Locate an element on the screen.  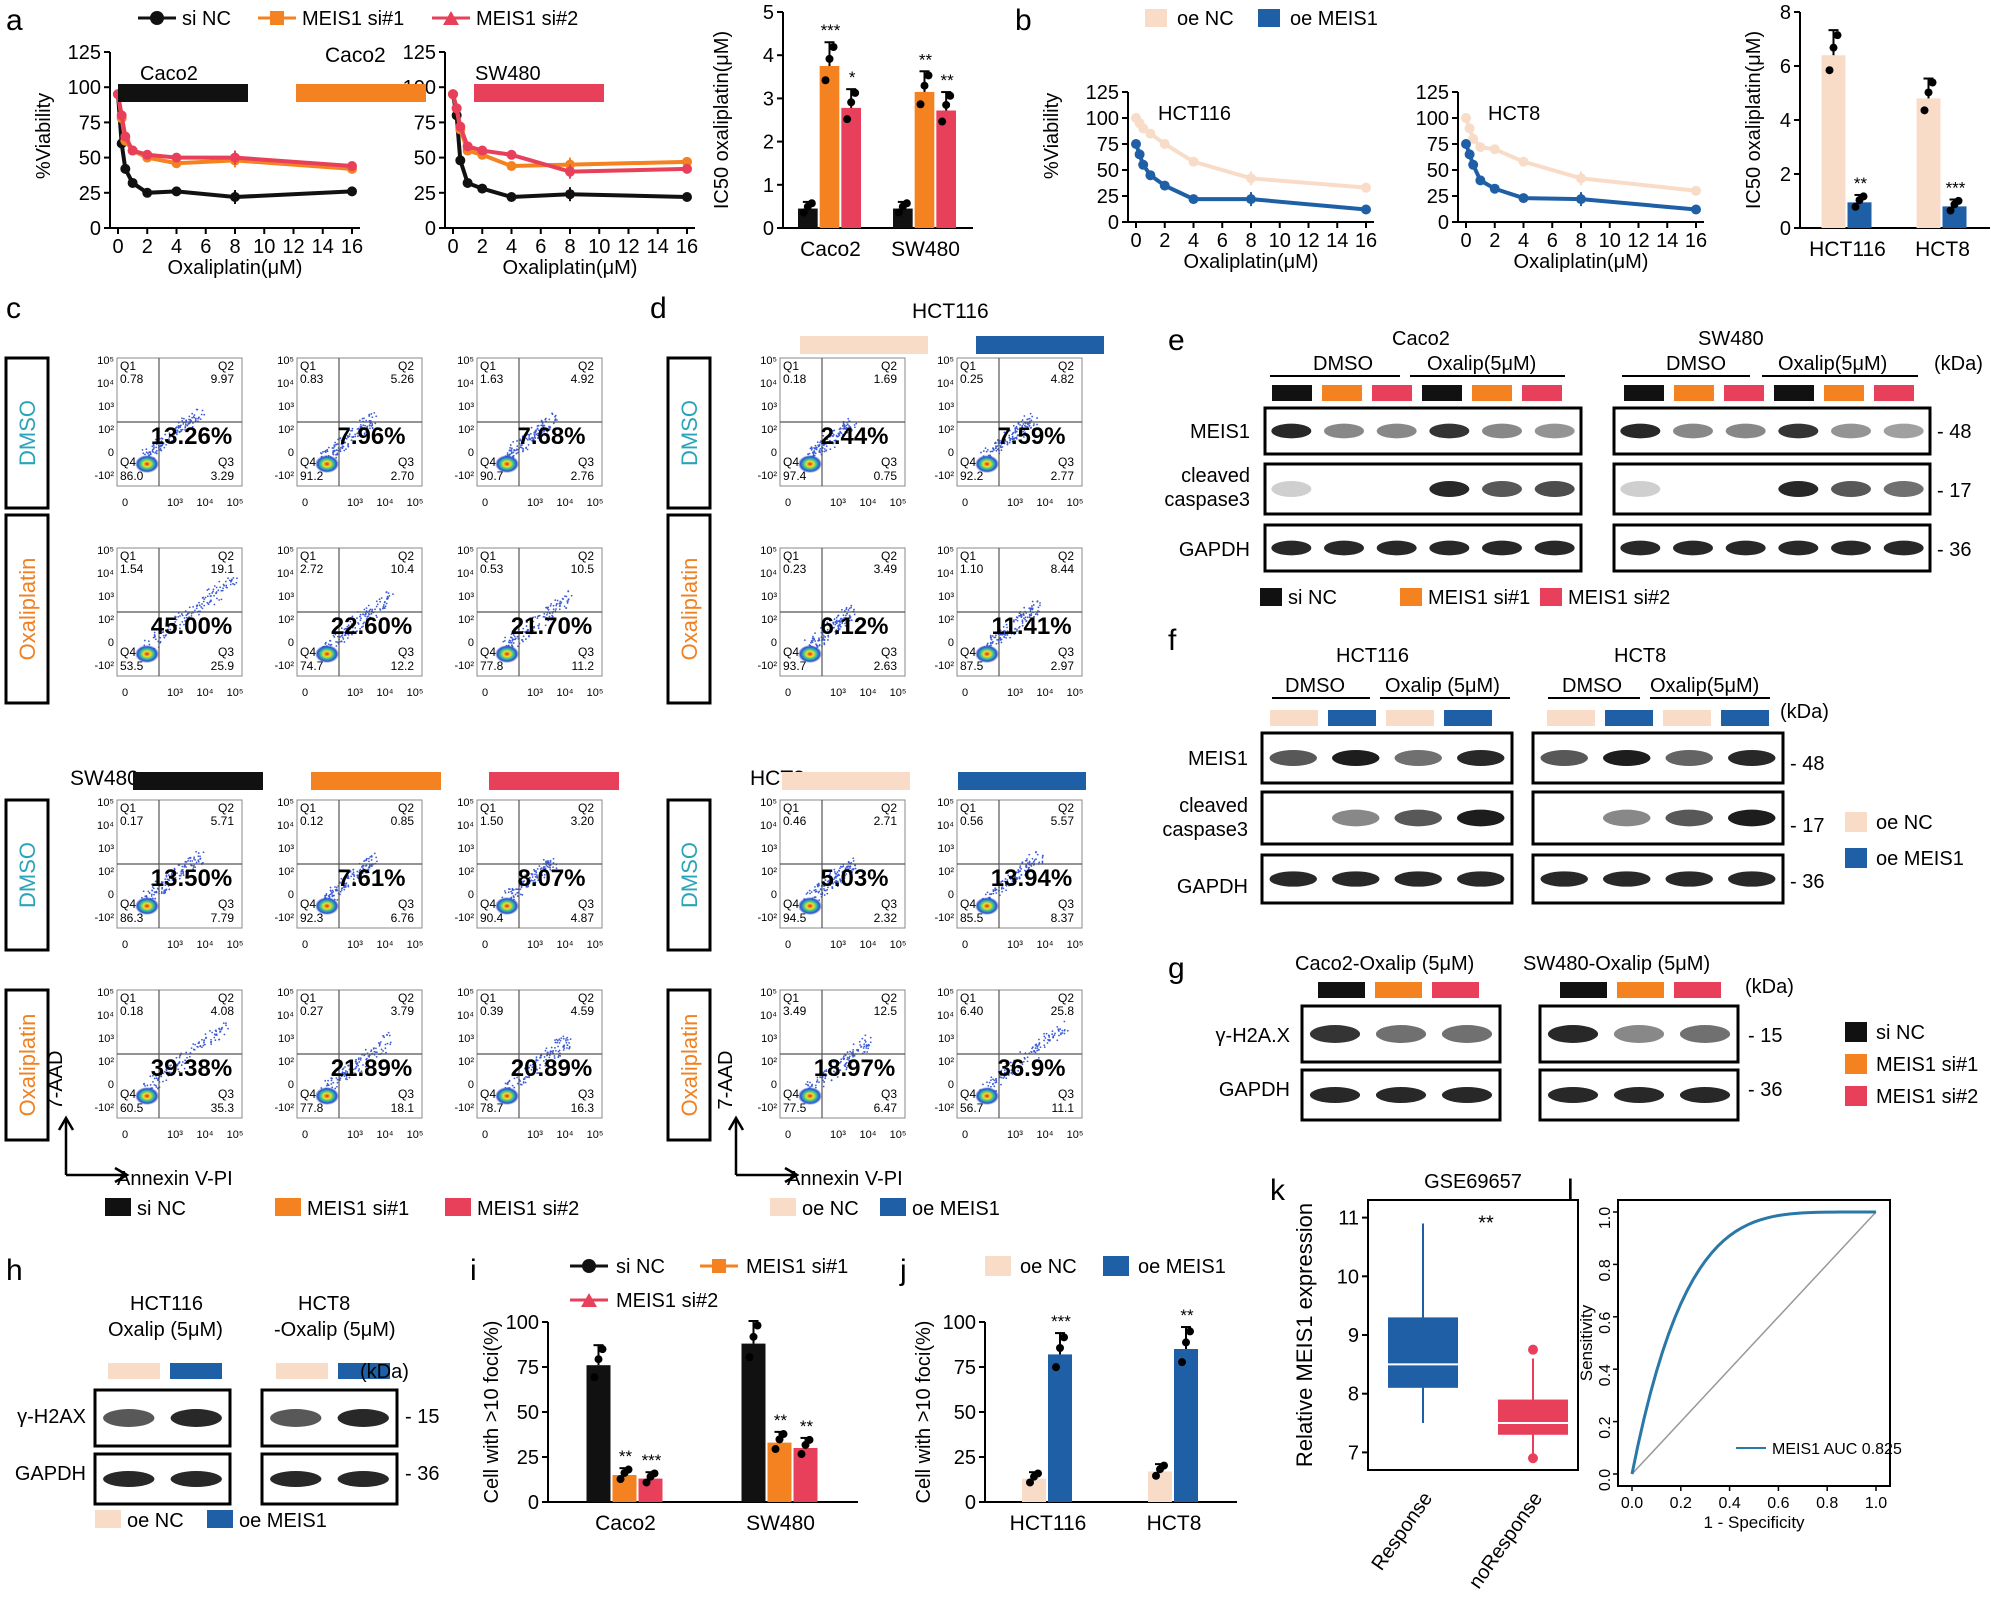
l-y-tick-label: 0.0 is located at coordinates (1605, 1480).